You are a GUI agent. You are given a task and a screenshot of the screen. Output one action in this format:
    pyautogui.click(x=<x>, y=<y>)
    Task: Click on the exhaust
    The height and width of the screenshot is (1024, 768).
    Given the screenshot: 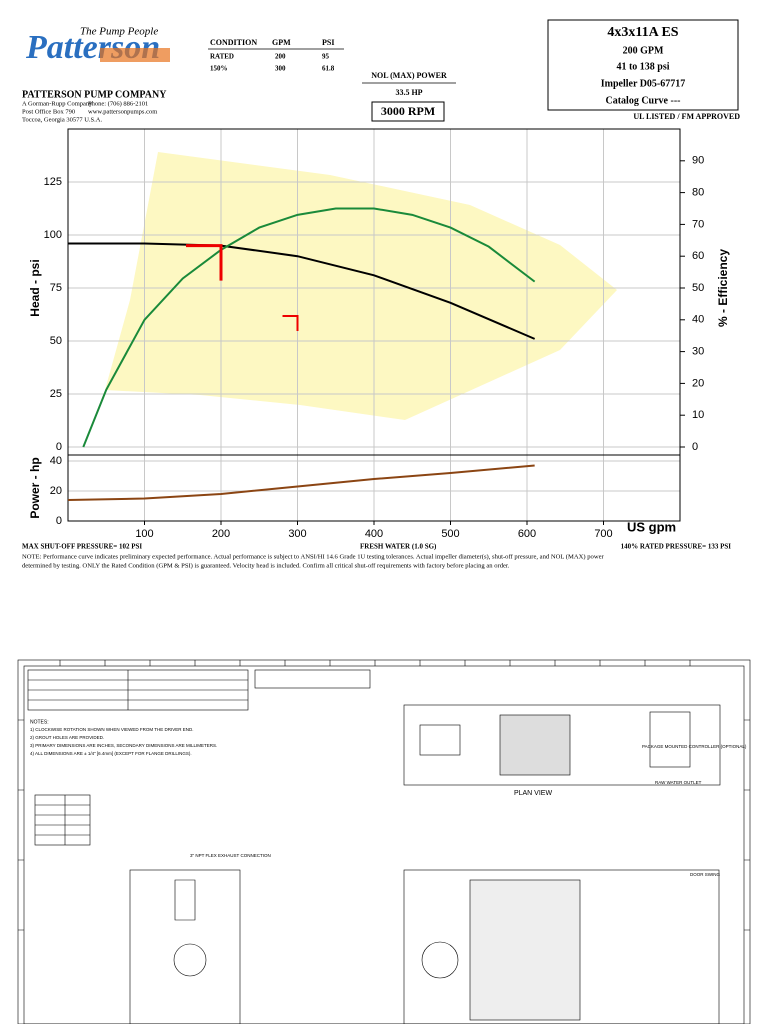 What is the action you would take?
    pyautogui.click(x=185, y=900)
    